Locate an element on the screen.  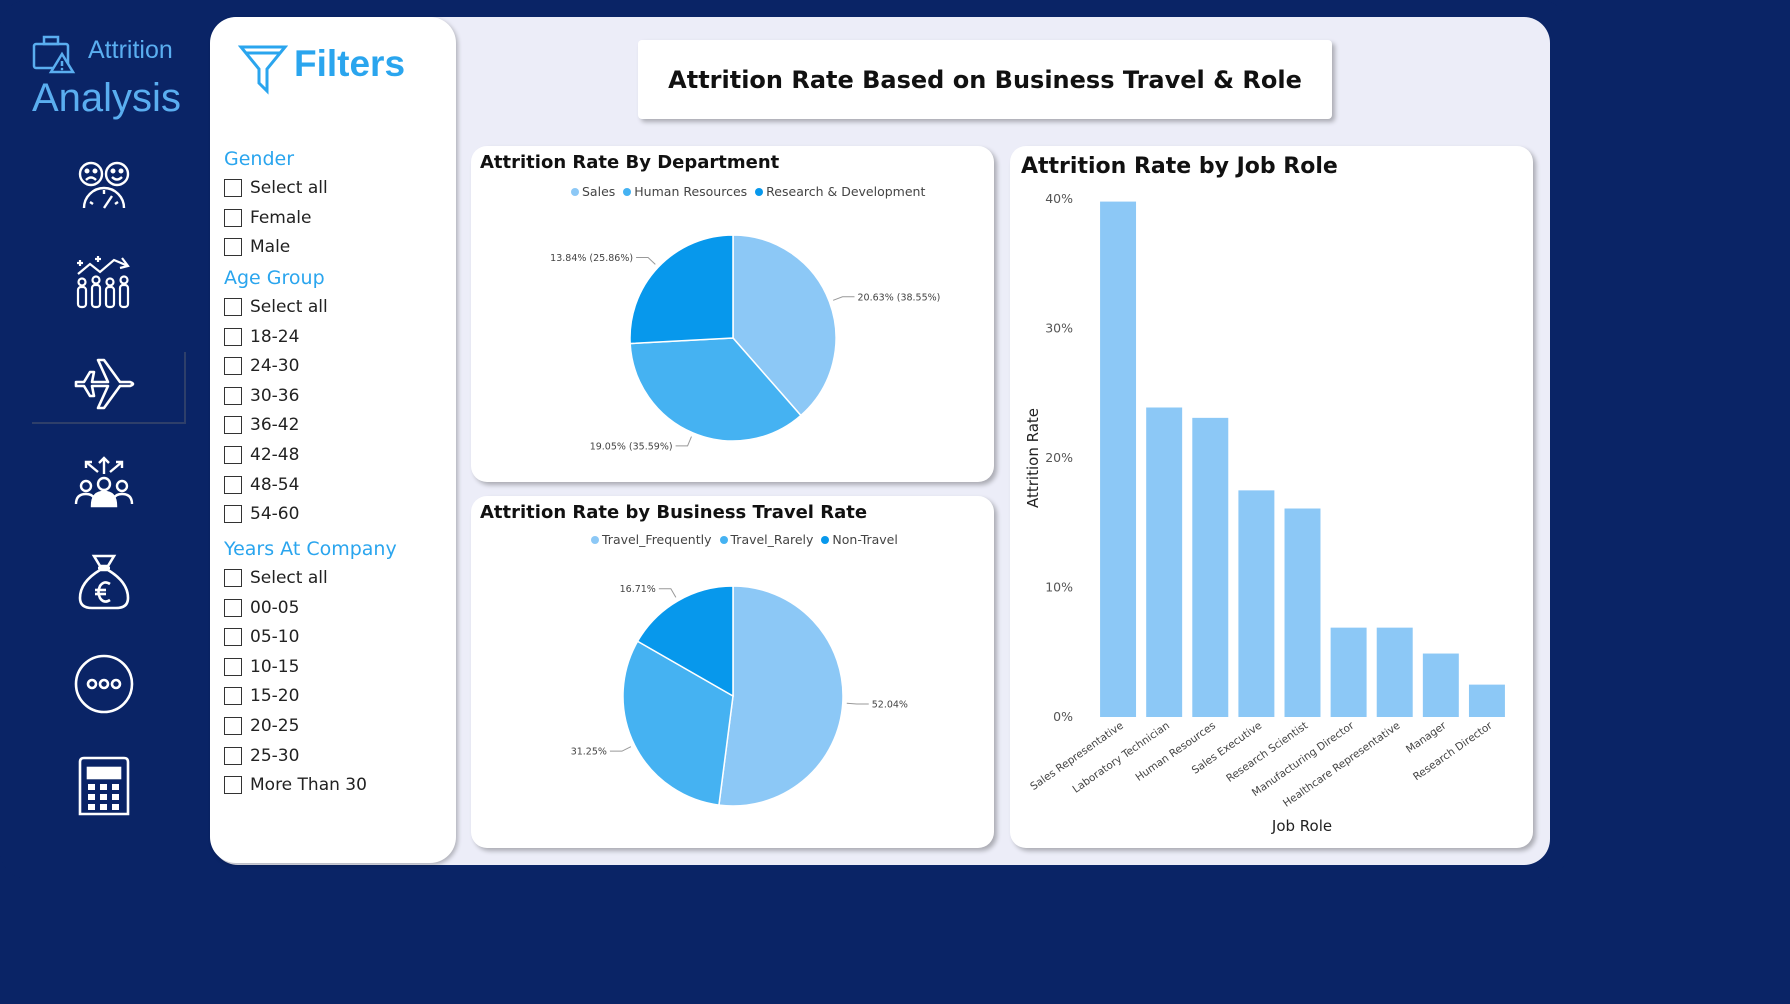
legend-label: Travel_Rarely is located at coordinates (772, 539).